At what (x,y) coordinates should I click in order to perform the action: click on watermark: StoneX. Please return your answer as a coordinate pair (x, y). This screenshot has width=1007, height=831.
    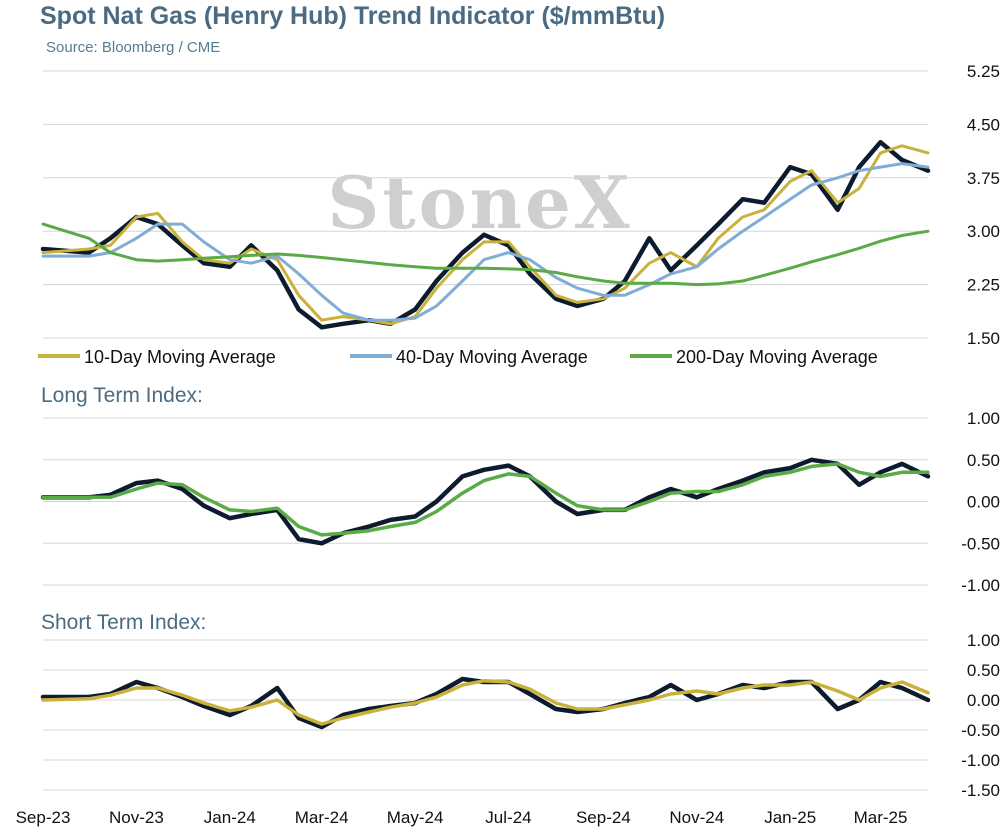
    Looking at the image, I should click on (479, 202).